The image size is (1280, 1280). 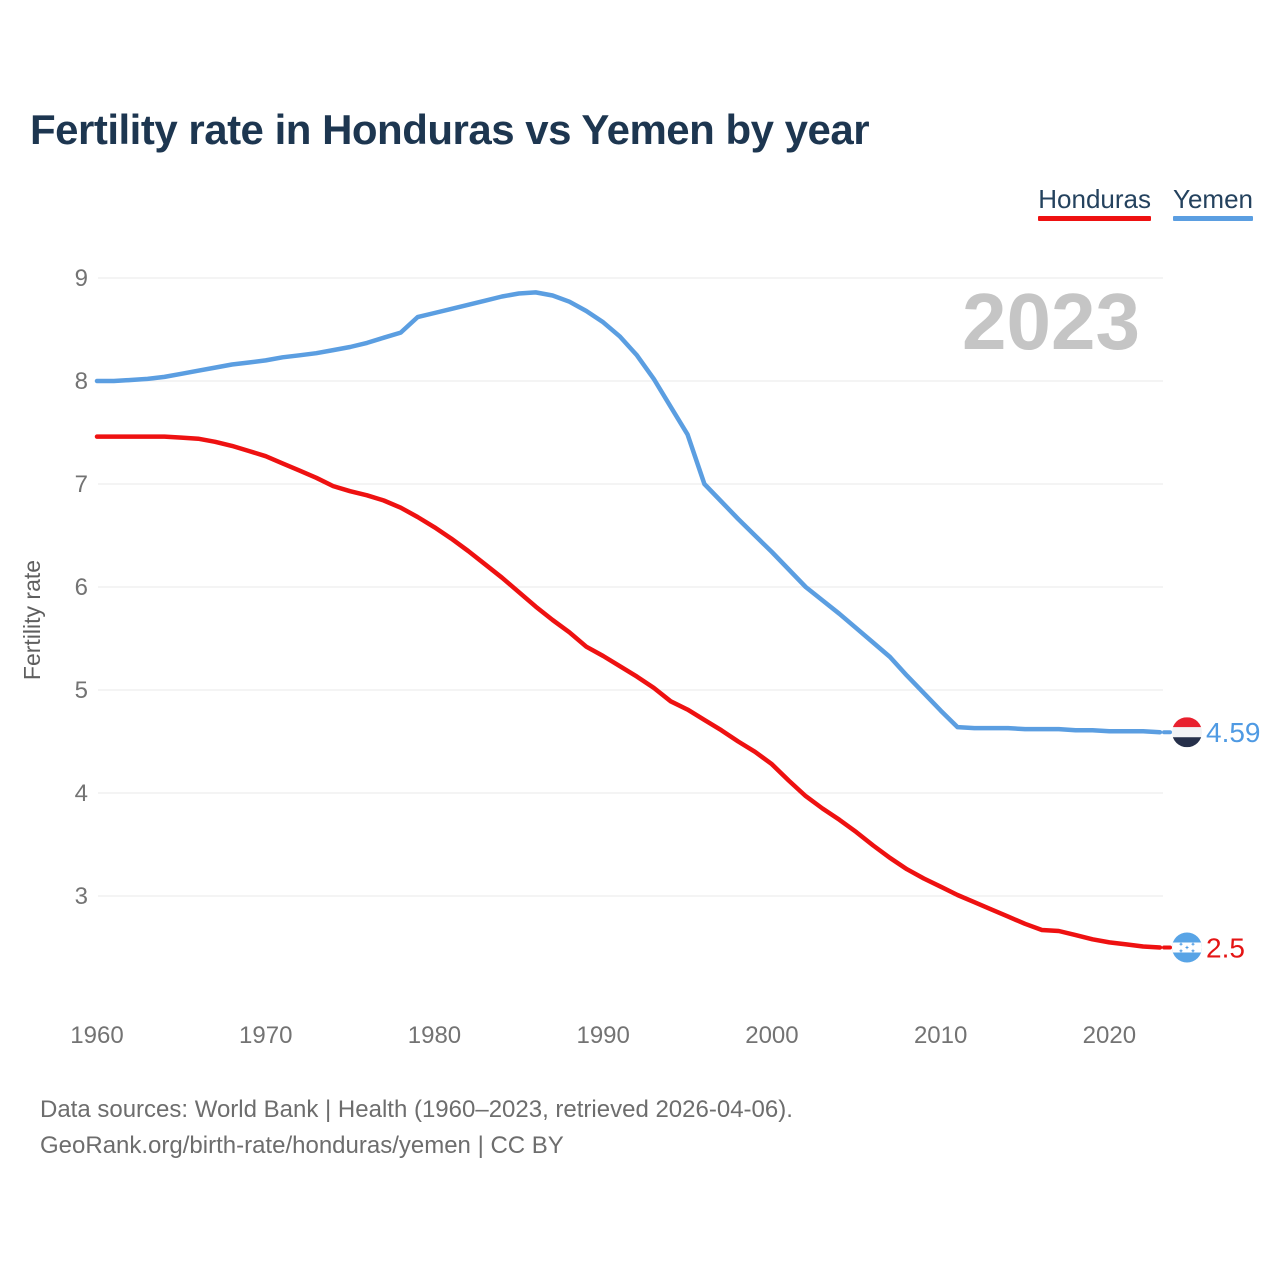 I want to click on legend-label-yemen: Yemen, so click(x=1213, y=199).